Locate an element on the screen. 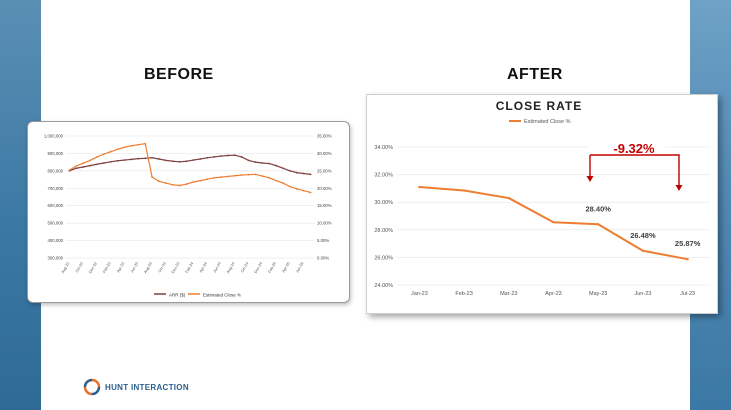 This screenshot has height=410, width=731. annotation-left-arrowhead is located at coordinates (590, 179).